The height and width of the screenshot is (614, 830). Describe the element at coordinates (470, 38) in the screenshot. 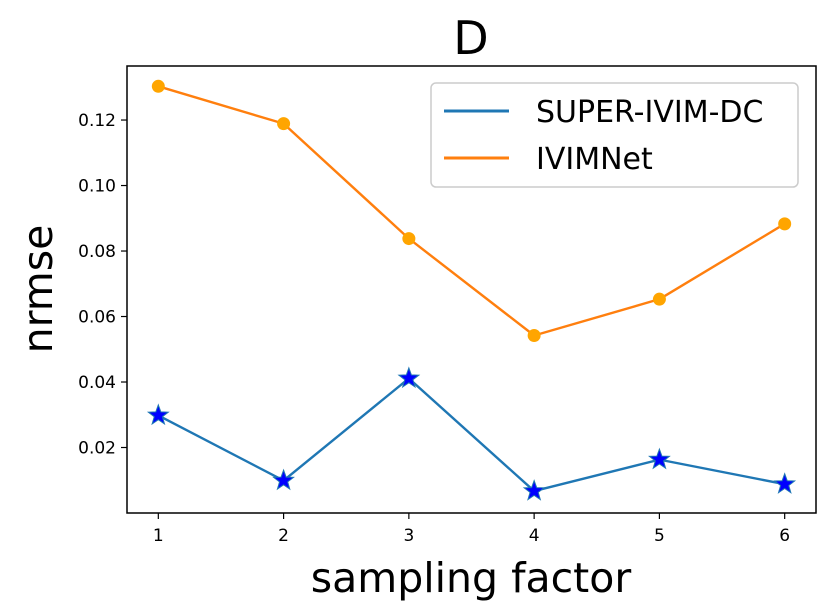

I see `chart-title: D` at that location.